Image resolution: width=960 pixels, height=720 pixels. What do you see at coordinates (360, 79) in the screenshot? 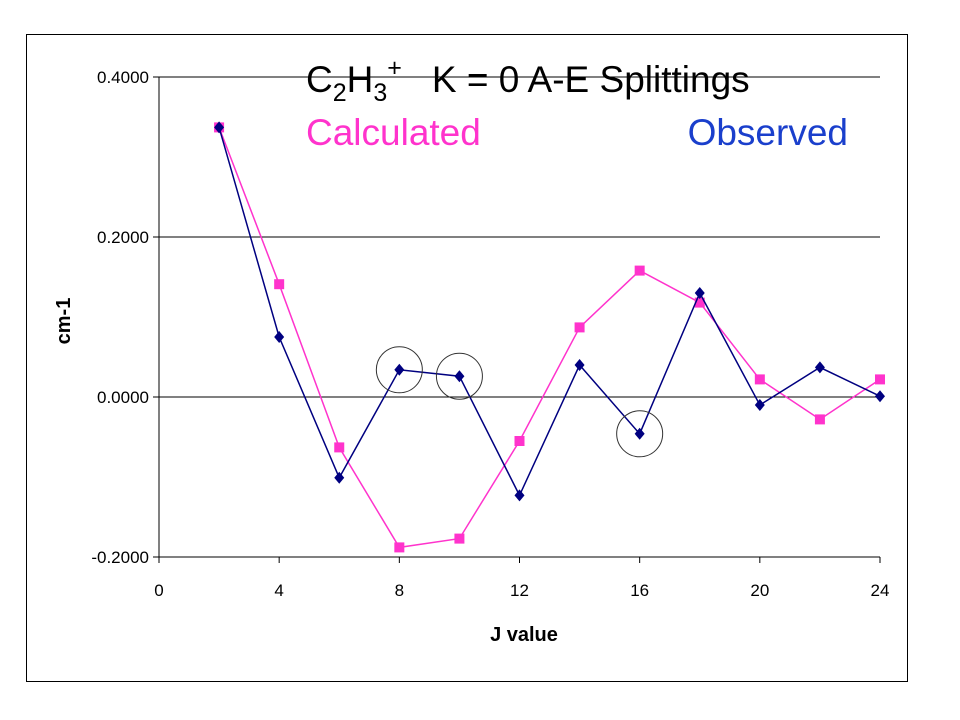
I see `title-h: H` at bounding box center [360, 79].